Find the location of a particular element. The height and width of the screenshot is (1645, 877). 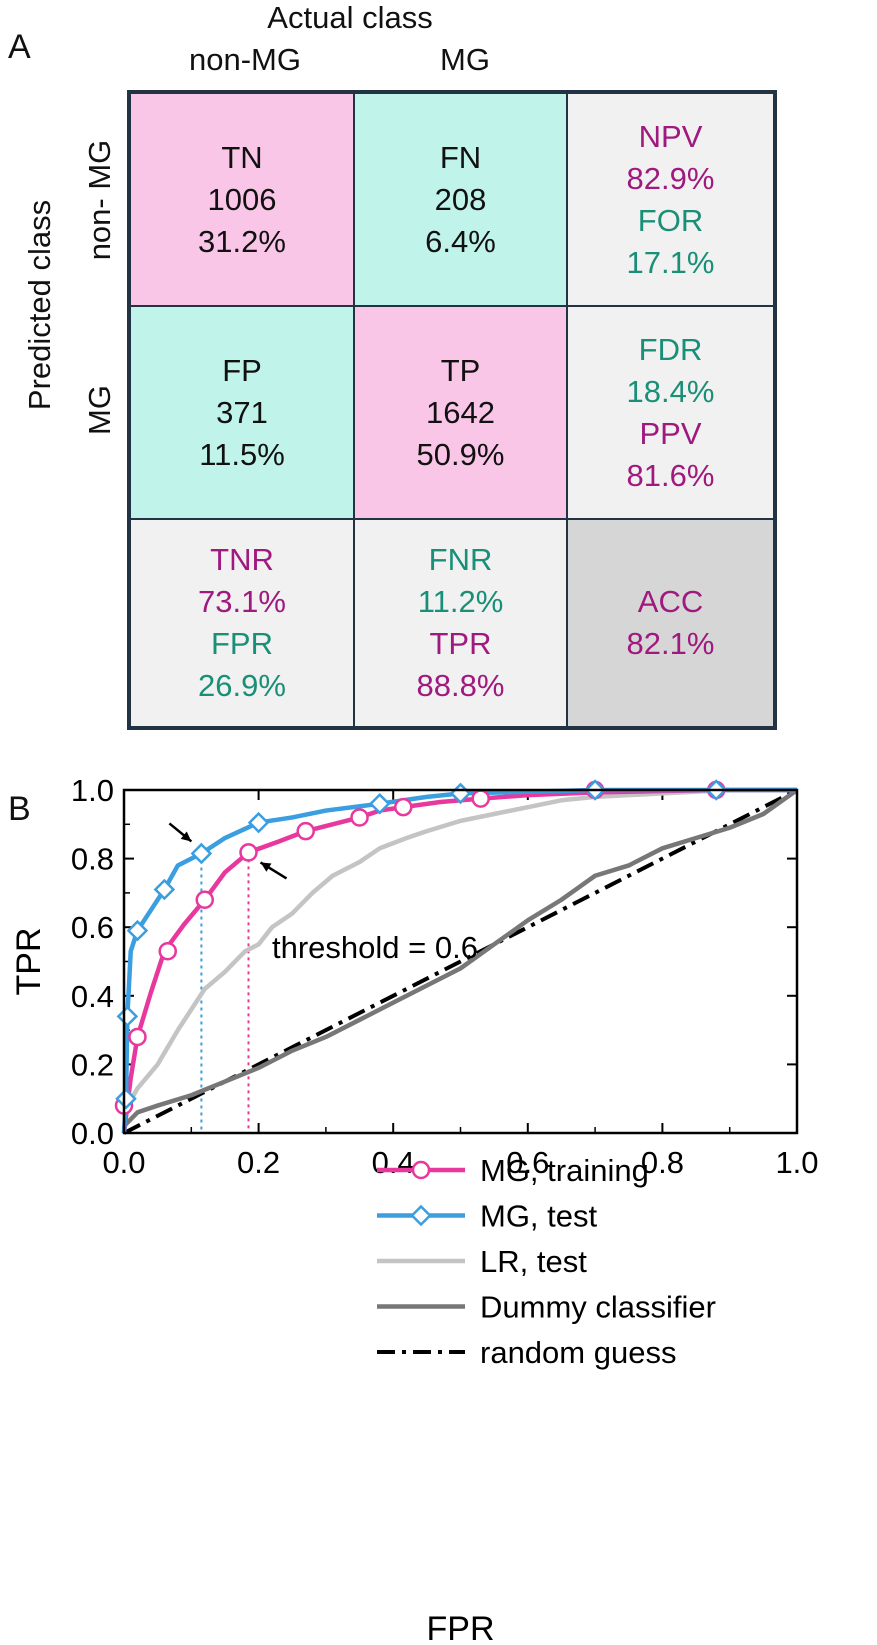

legend-label: random guess is located at coordinates (578, 1352).